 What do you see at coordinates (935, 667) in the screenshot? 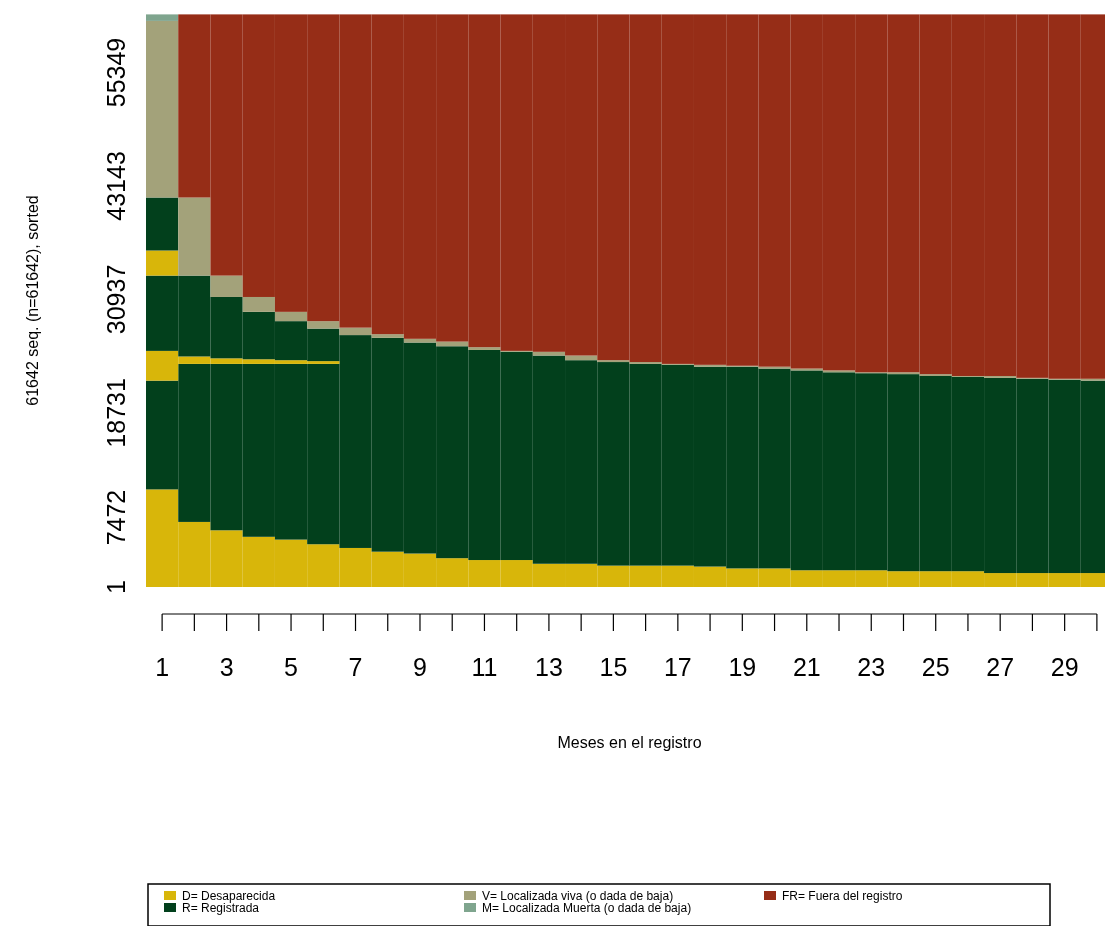
I see `x-tick-label: 25` at bounding box center [935, 667].